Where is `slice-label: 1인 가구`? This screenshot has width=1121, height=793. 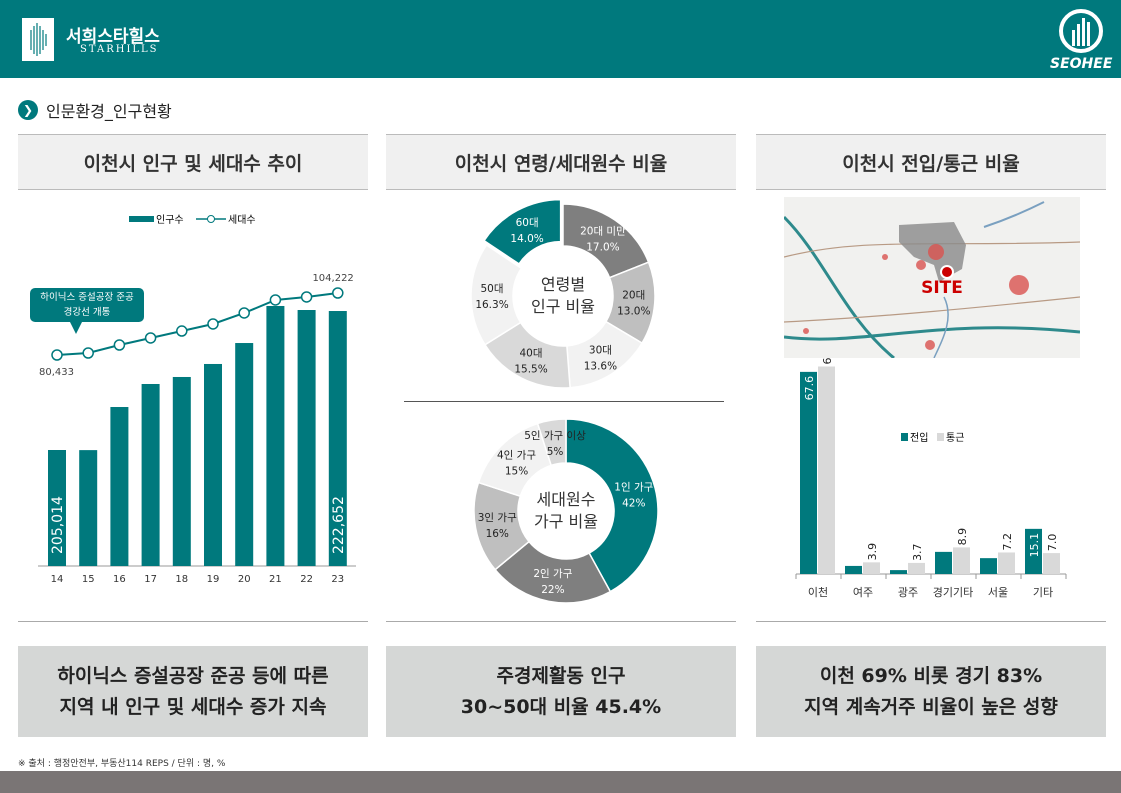 slice-label: 1인 가구 is located at coordinates (633, 488).